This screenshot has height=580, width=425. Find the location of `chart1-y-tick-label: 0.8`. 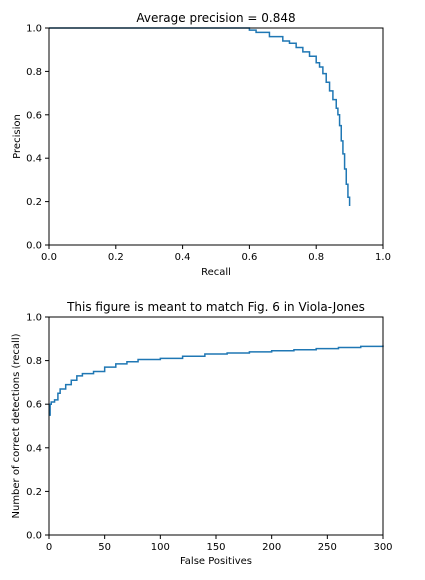

chart1-y-tick-label: 0.8 is located at coordinates (34, 72).